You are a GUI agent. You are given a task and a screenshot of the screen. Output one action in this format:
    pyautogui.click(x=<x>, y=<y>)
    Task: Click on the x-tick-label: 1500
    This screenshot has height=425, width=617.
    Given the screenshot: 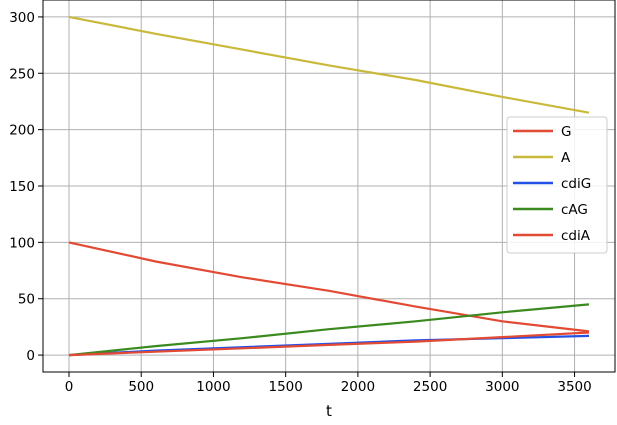 What is the action you would take?
    pyautogui.click(x=285, y=387)
    